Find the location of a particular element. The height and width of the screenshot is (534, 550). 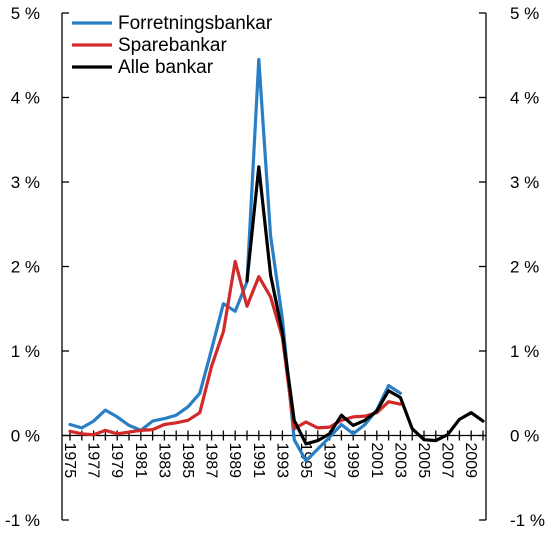

x-tick-label: 1981 is located at coordinates (140, 461).